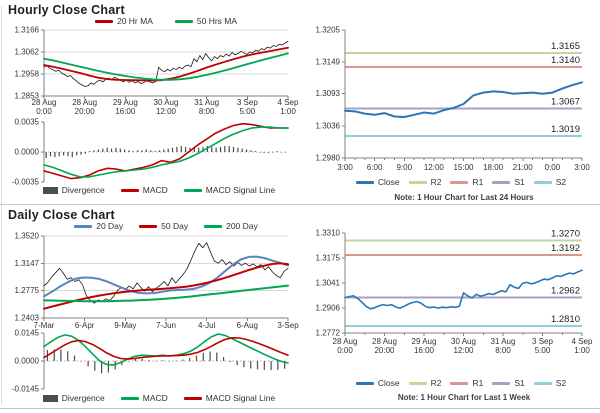  I want to click on y-tick-label: 1.2853, so click(27, 96).